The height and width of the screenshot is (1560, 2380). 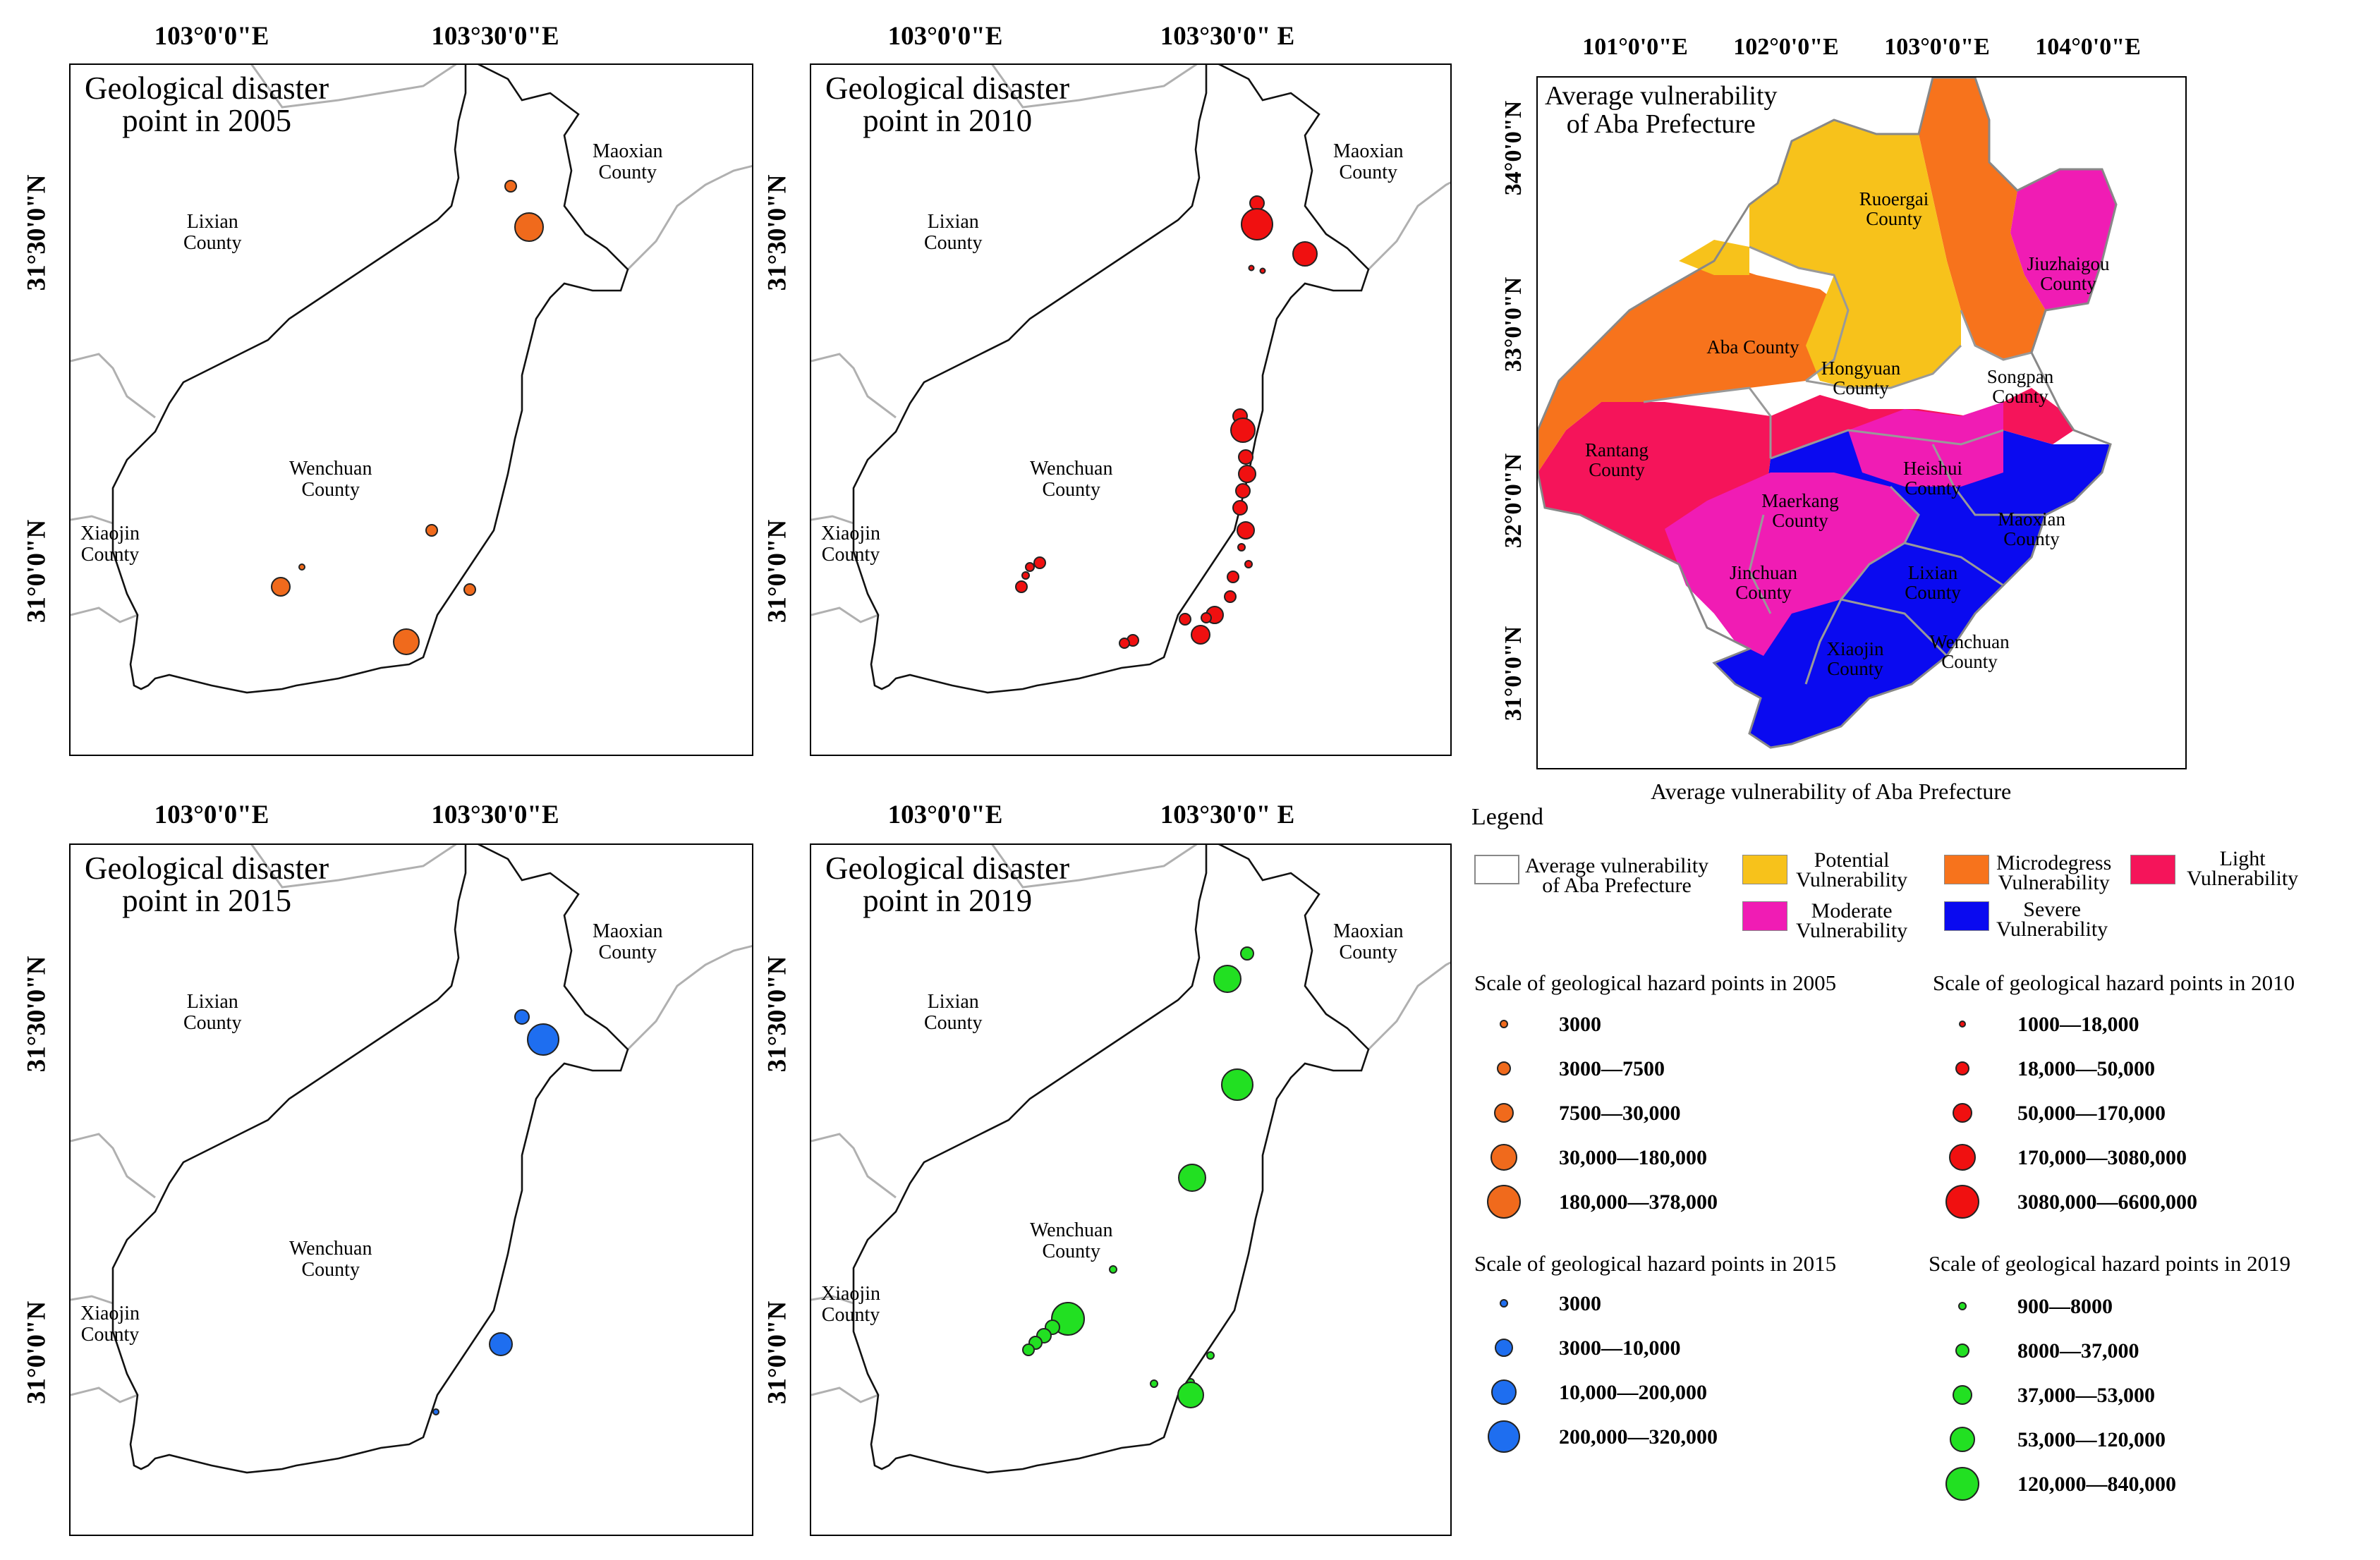 What do you see at coordinates (1497, 869) in the screenshot?
I see `legend-outline-swatch` at bounding box center [1497, 869].